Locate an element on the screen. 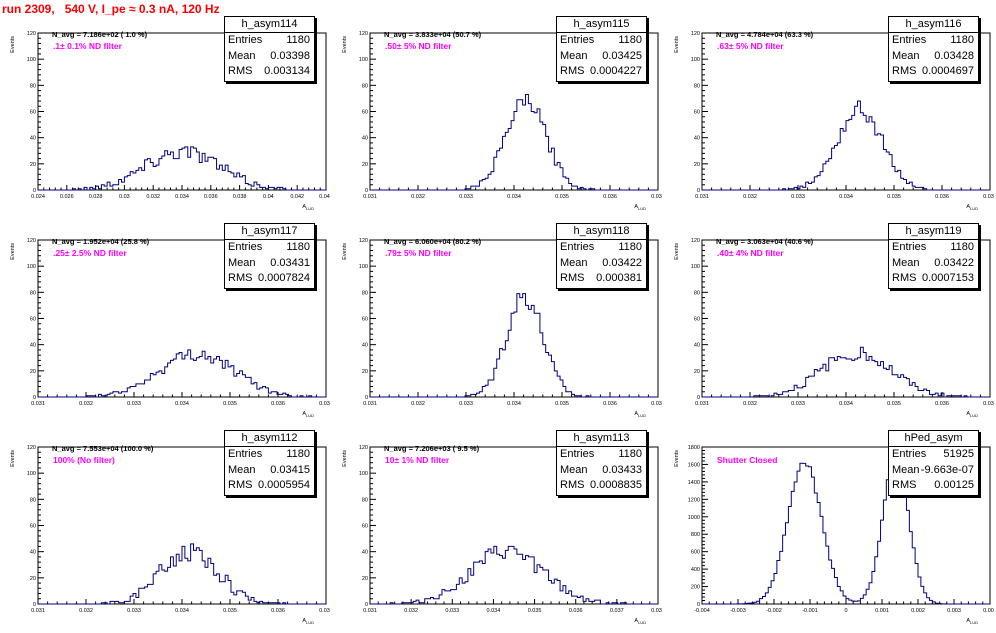 The width and height of the screenshot is (996, 633). filter-label: 10± 1% ND filter is located at coordinates (417, 460).